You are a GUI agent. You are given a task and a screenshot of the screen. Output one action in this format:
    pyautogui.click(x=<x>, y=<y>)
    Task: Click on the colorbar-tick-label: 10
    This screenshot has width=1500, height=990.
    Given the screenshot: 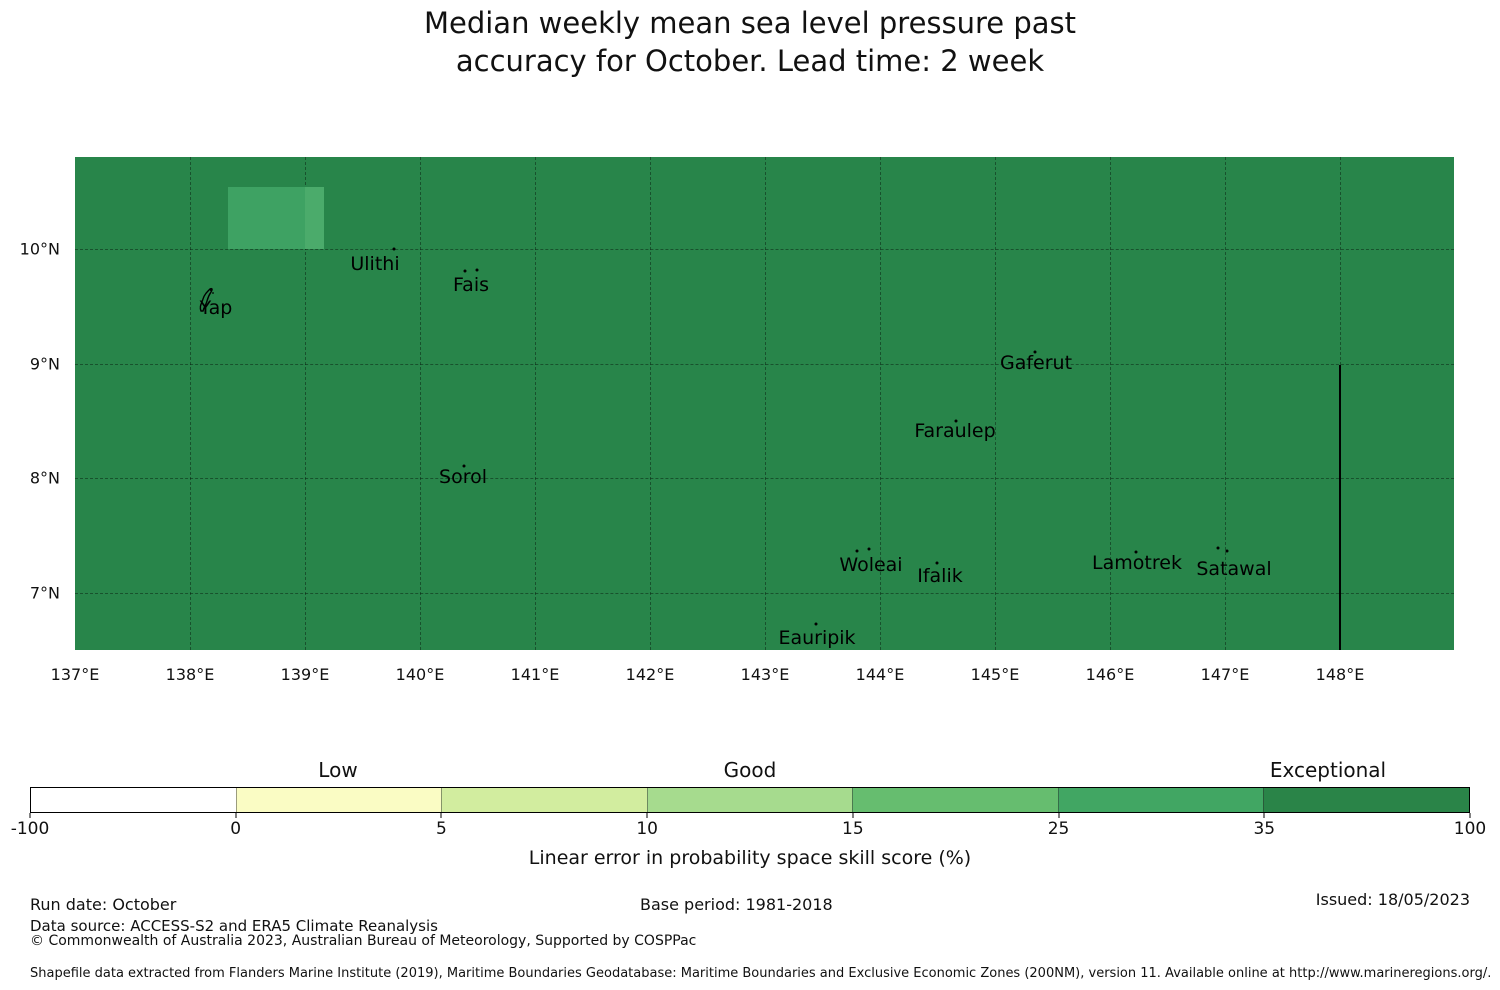 What is the action you would take?
    pyautogui.click(x=647, y=829)
    